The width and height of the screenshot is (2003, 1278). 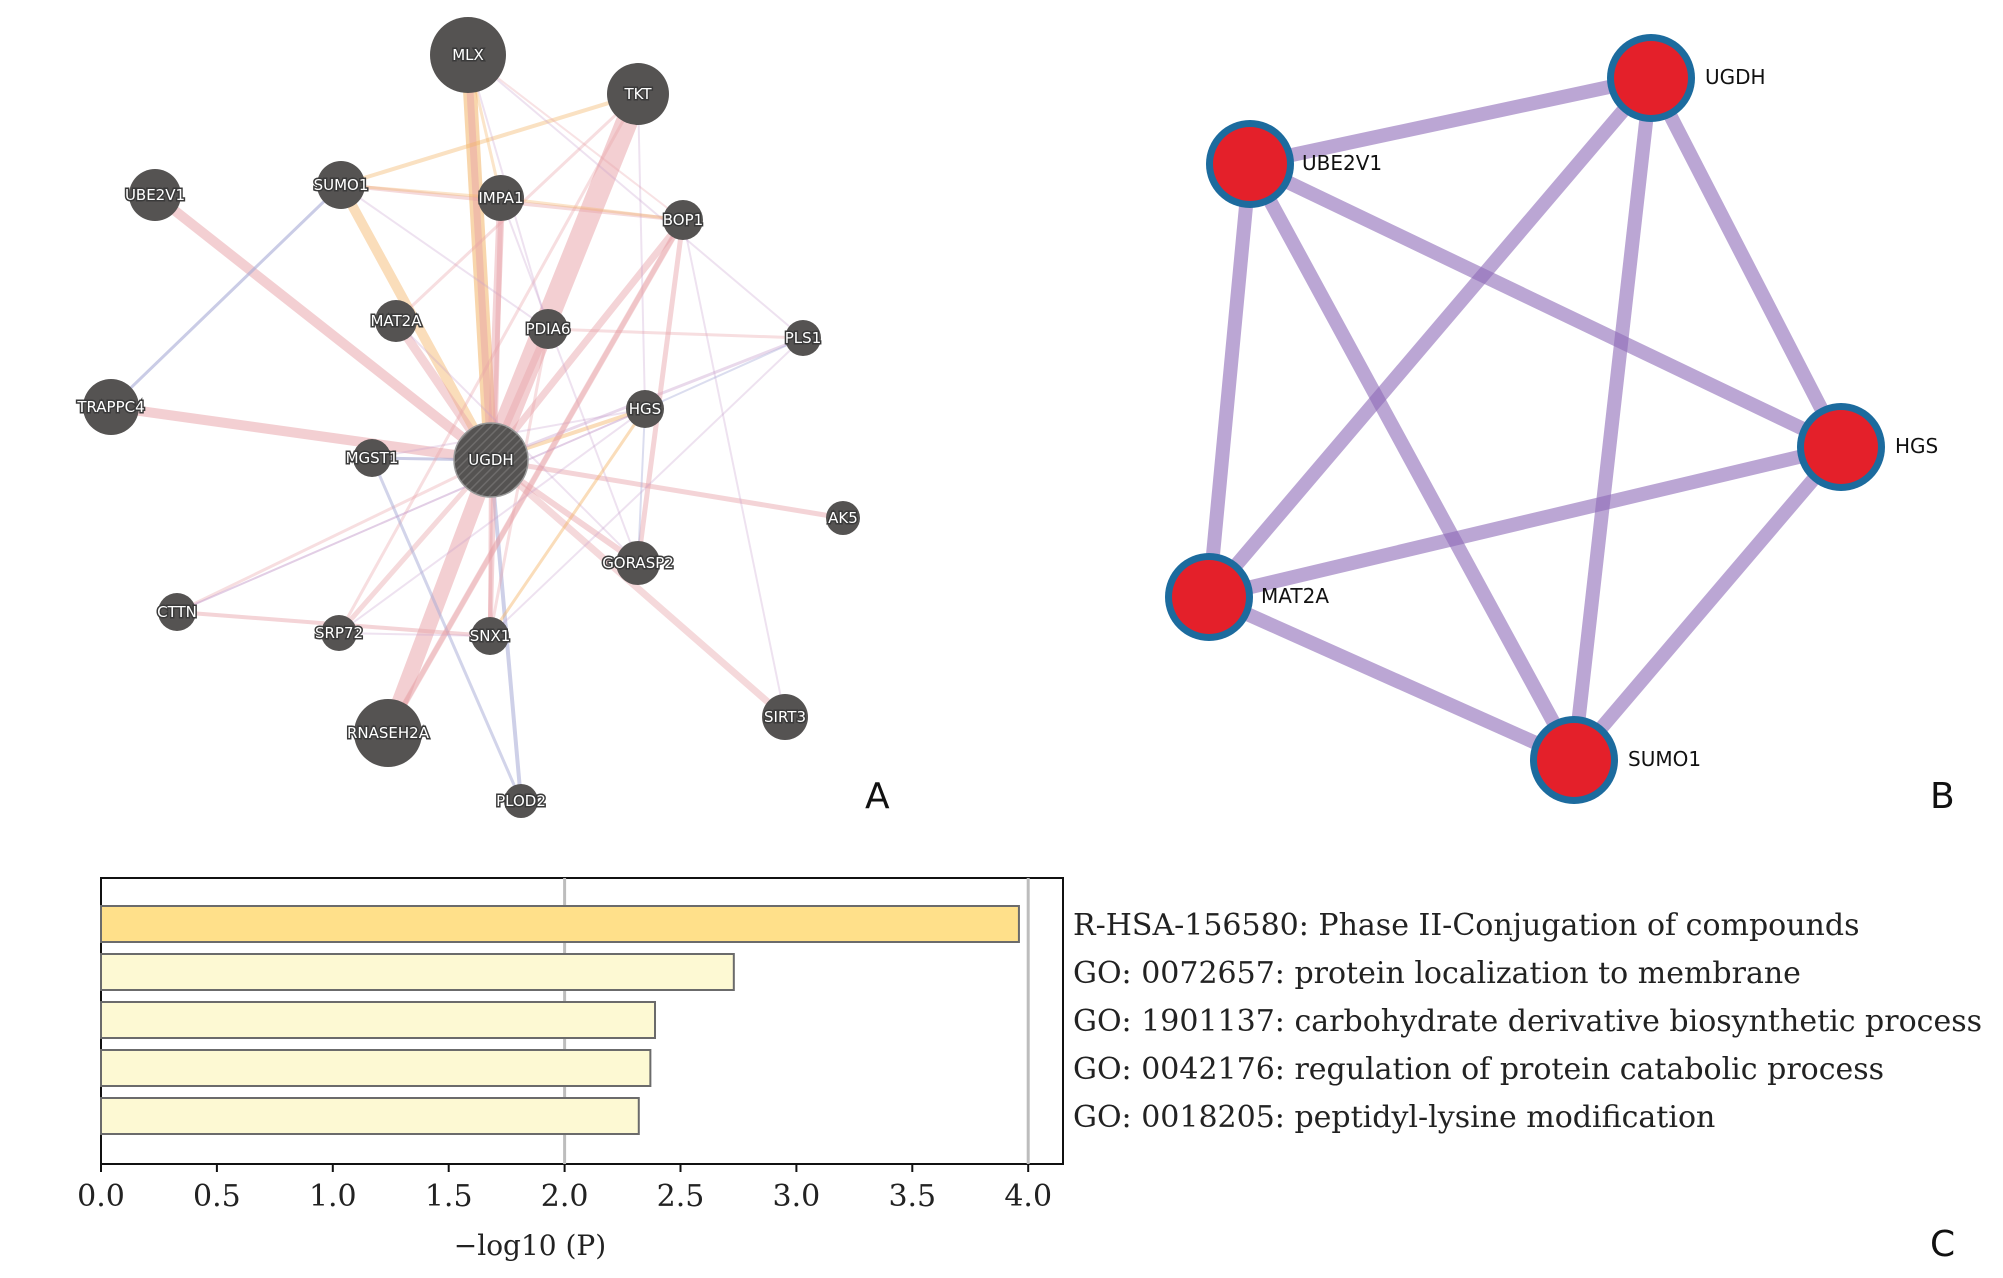 I want to click on edge-ugdh-mlx, so click(x=479, y=257).